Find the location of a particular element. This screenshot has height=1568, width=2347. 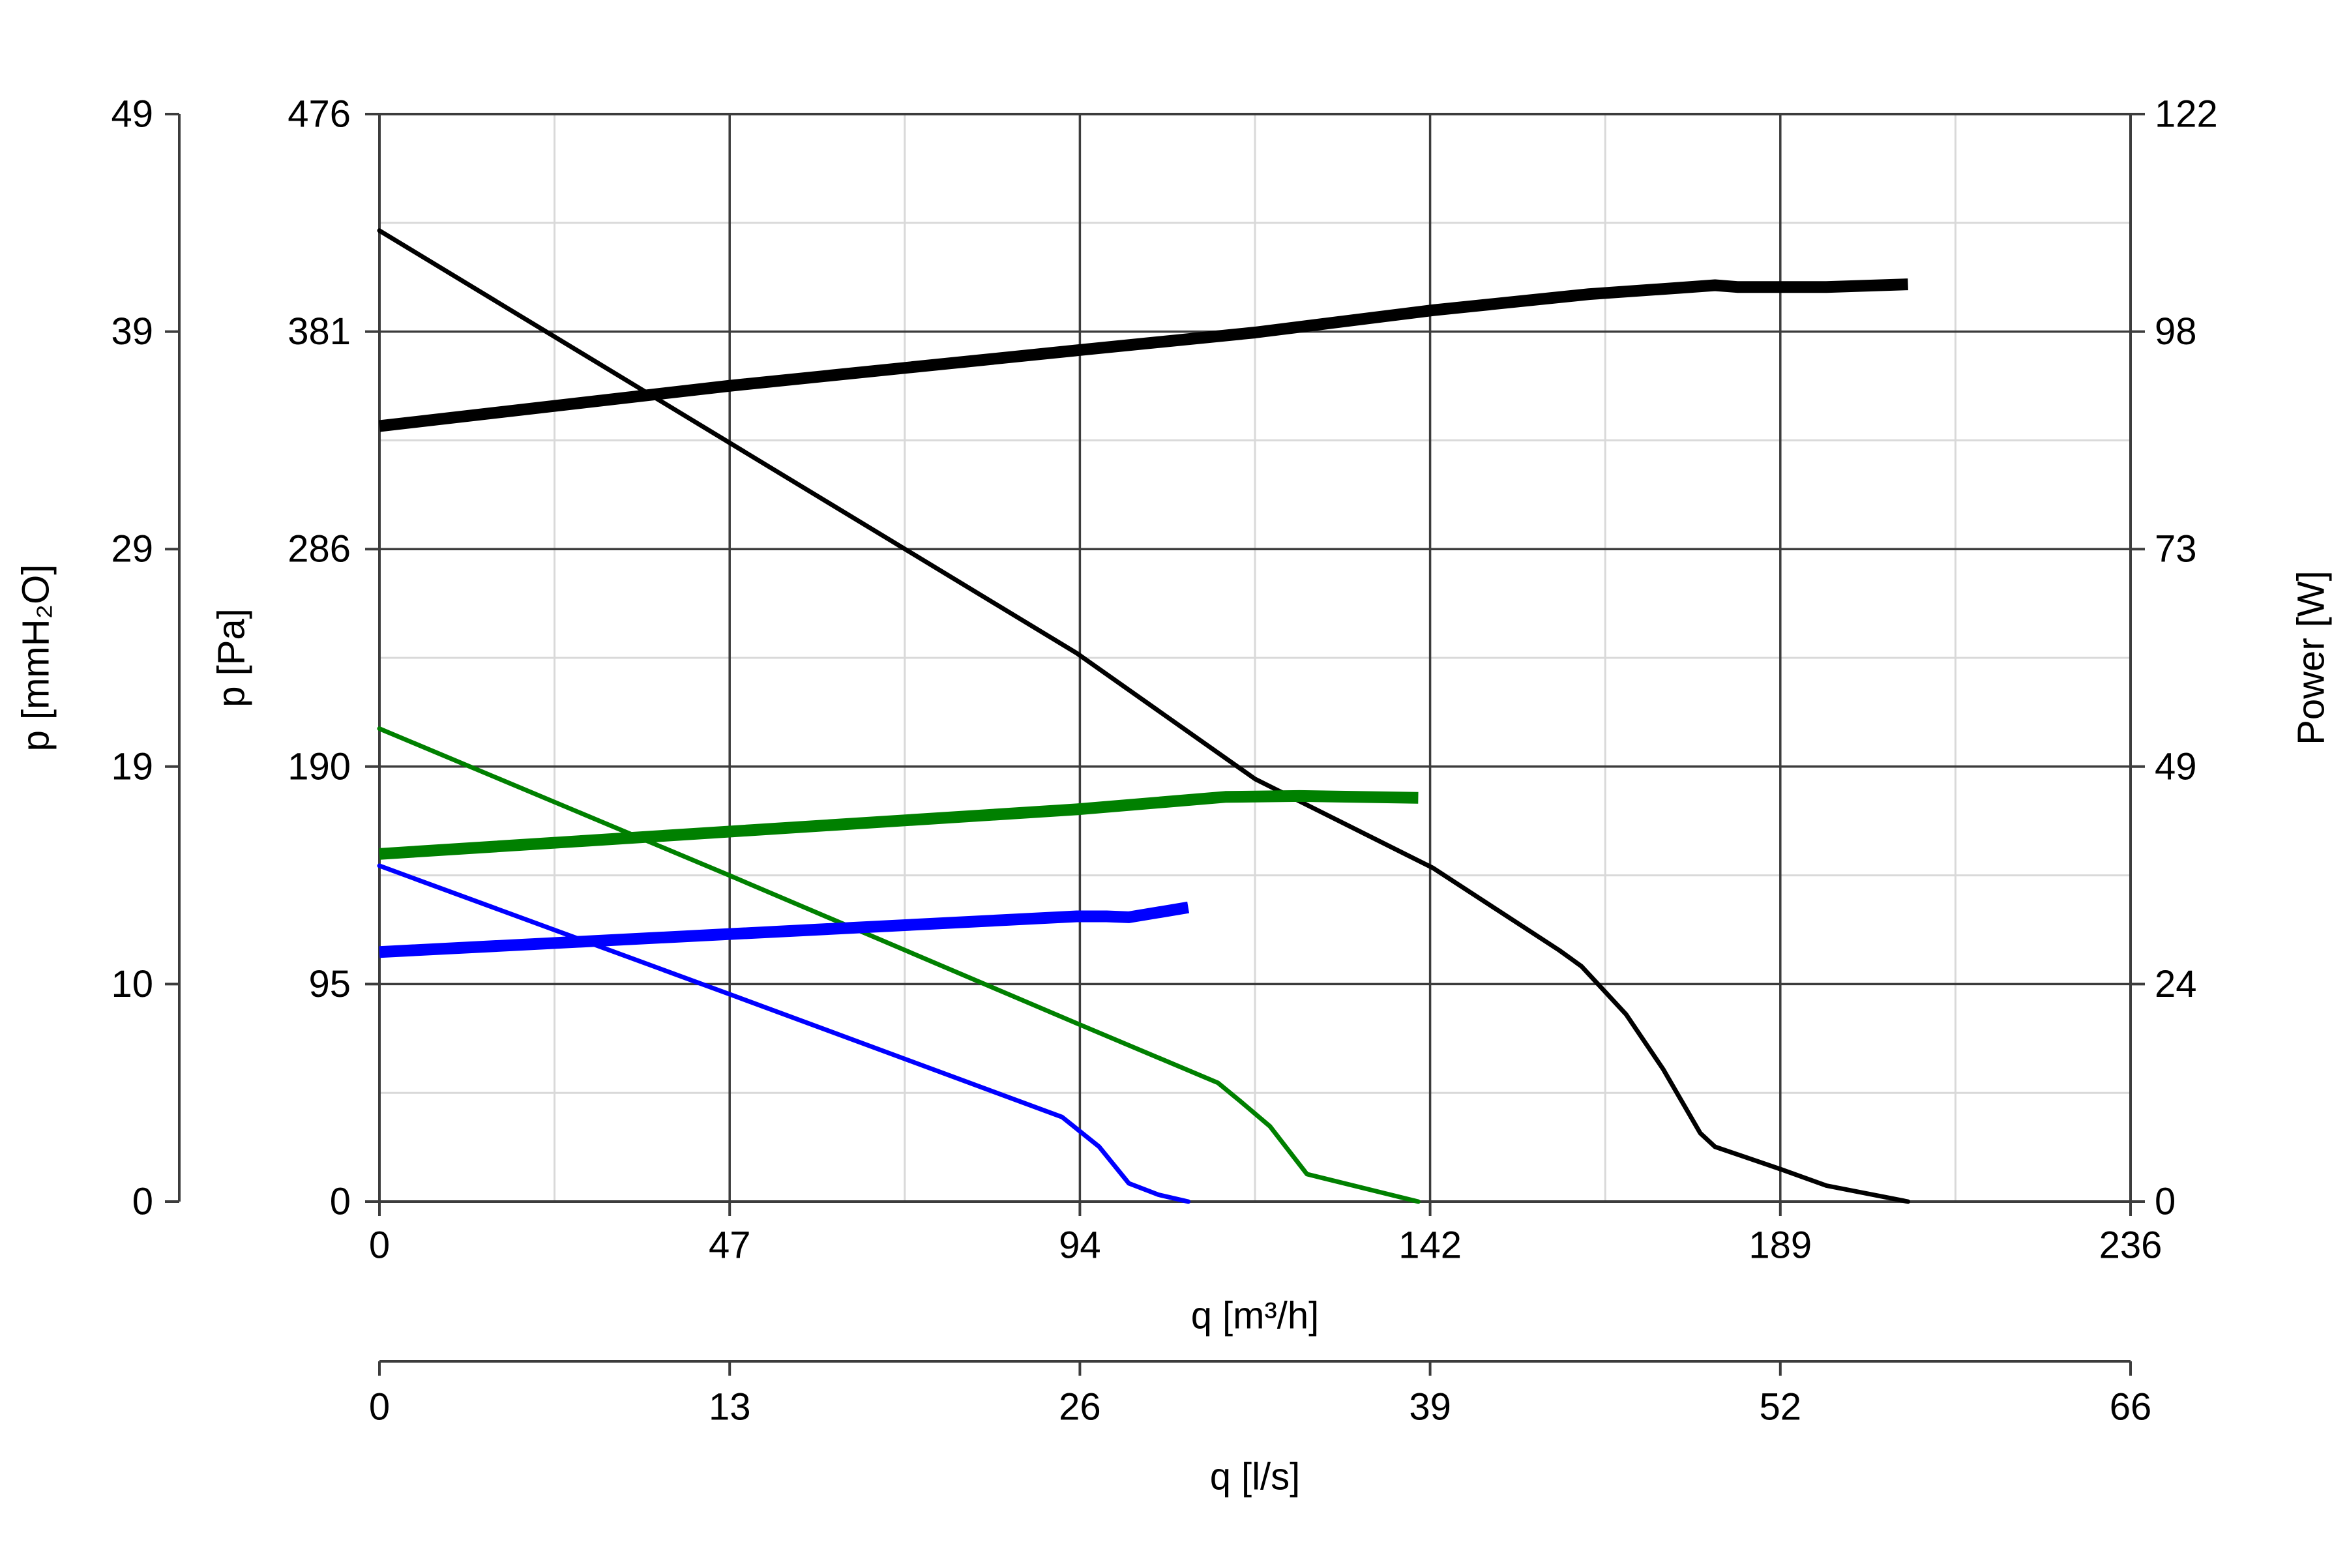

x-m3h-tick-label: 142 is located at coordinates (1430, 1246).